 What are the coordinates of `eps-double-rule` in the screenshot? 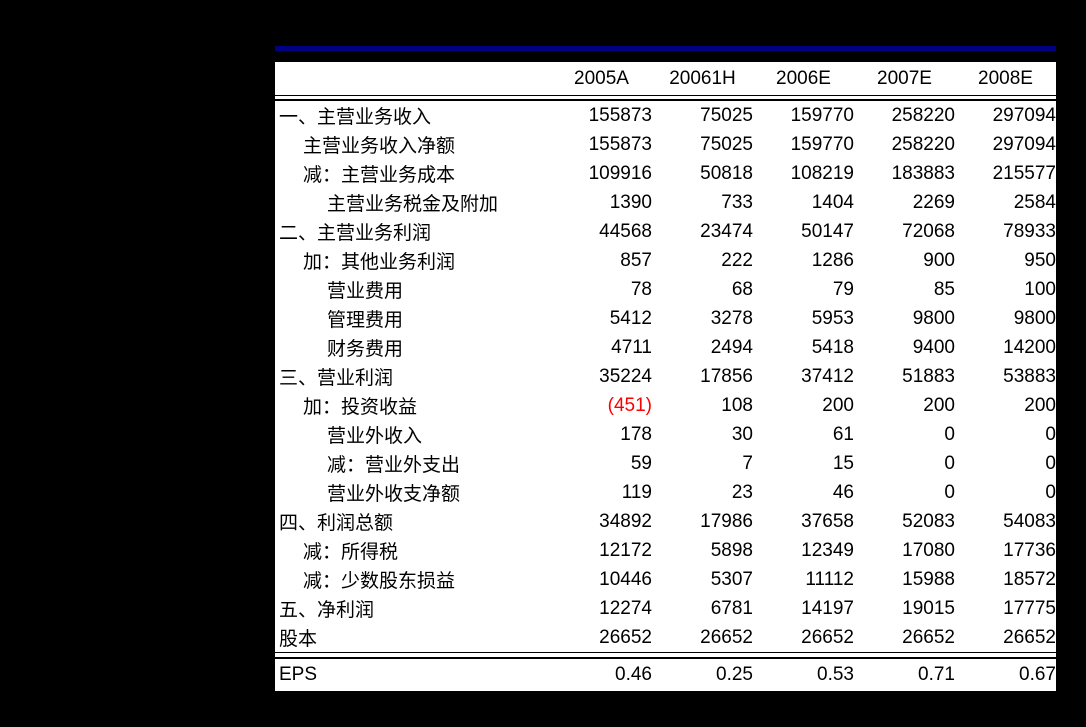 It's located at (665, 655).